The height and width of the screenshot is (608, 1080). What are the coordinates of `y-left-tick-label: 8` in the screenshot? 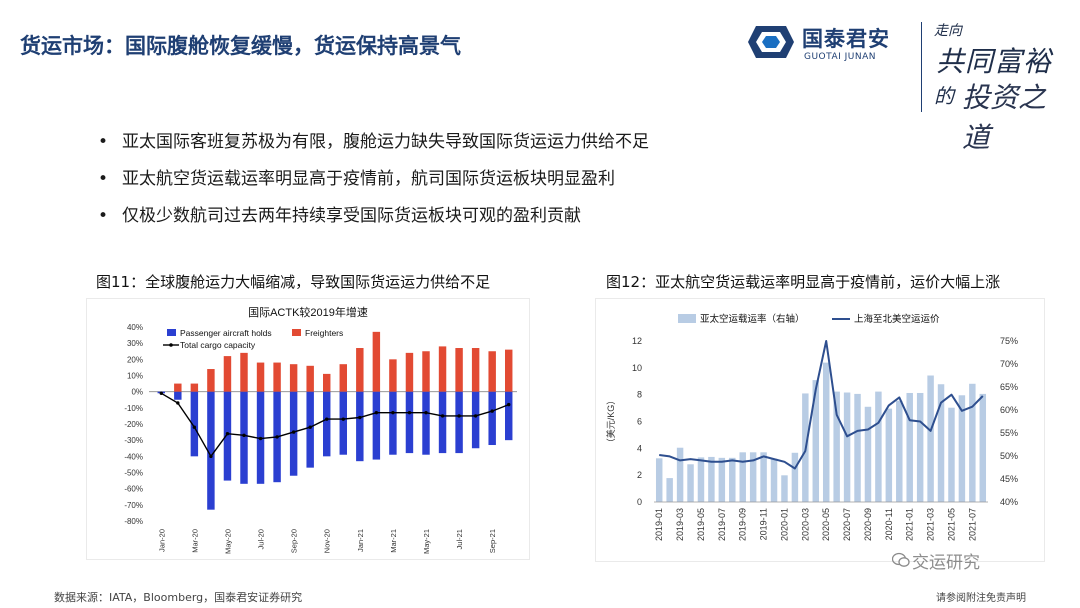 It's located at (639, 395).